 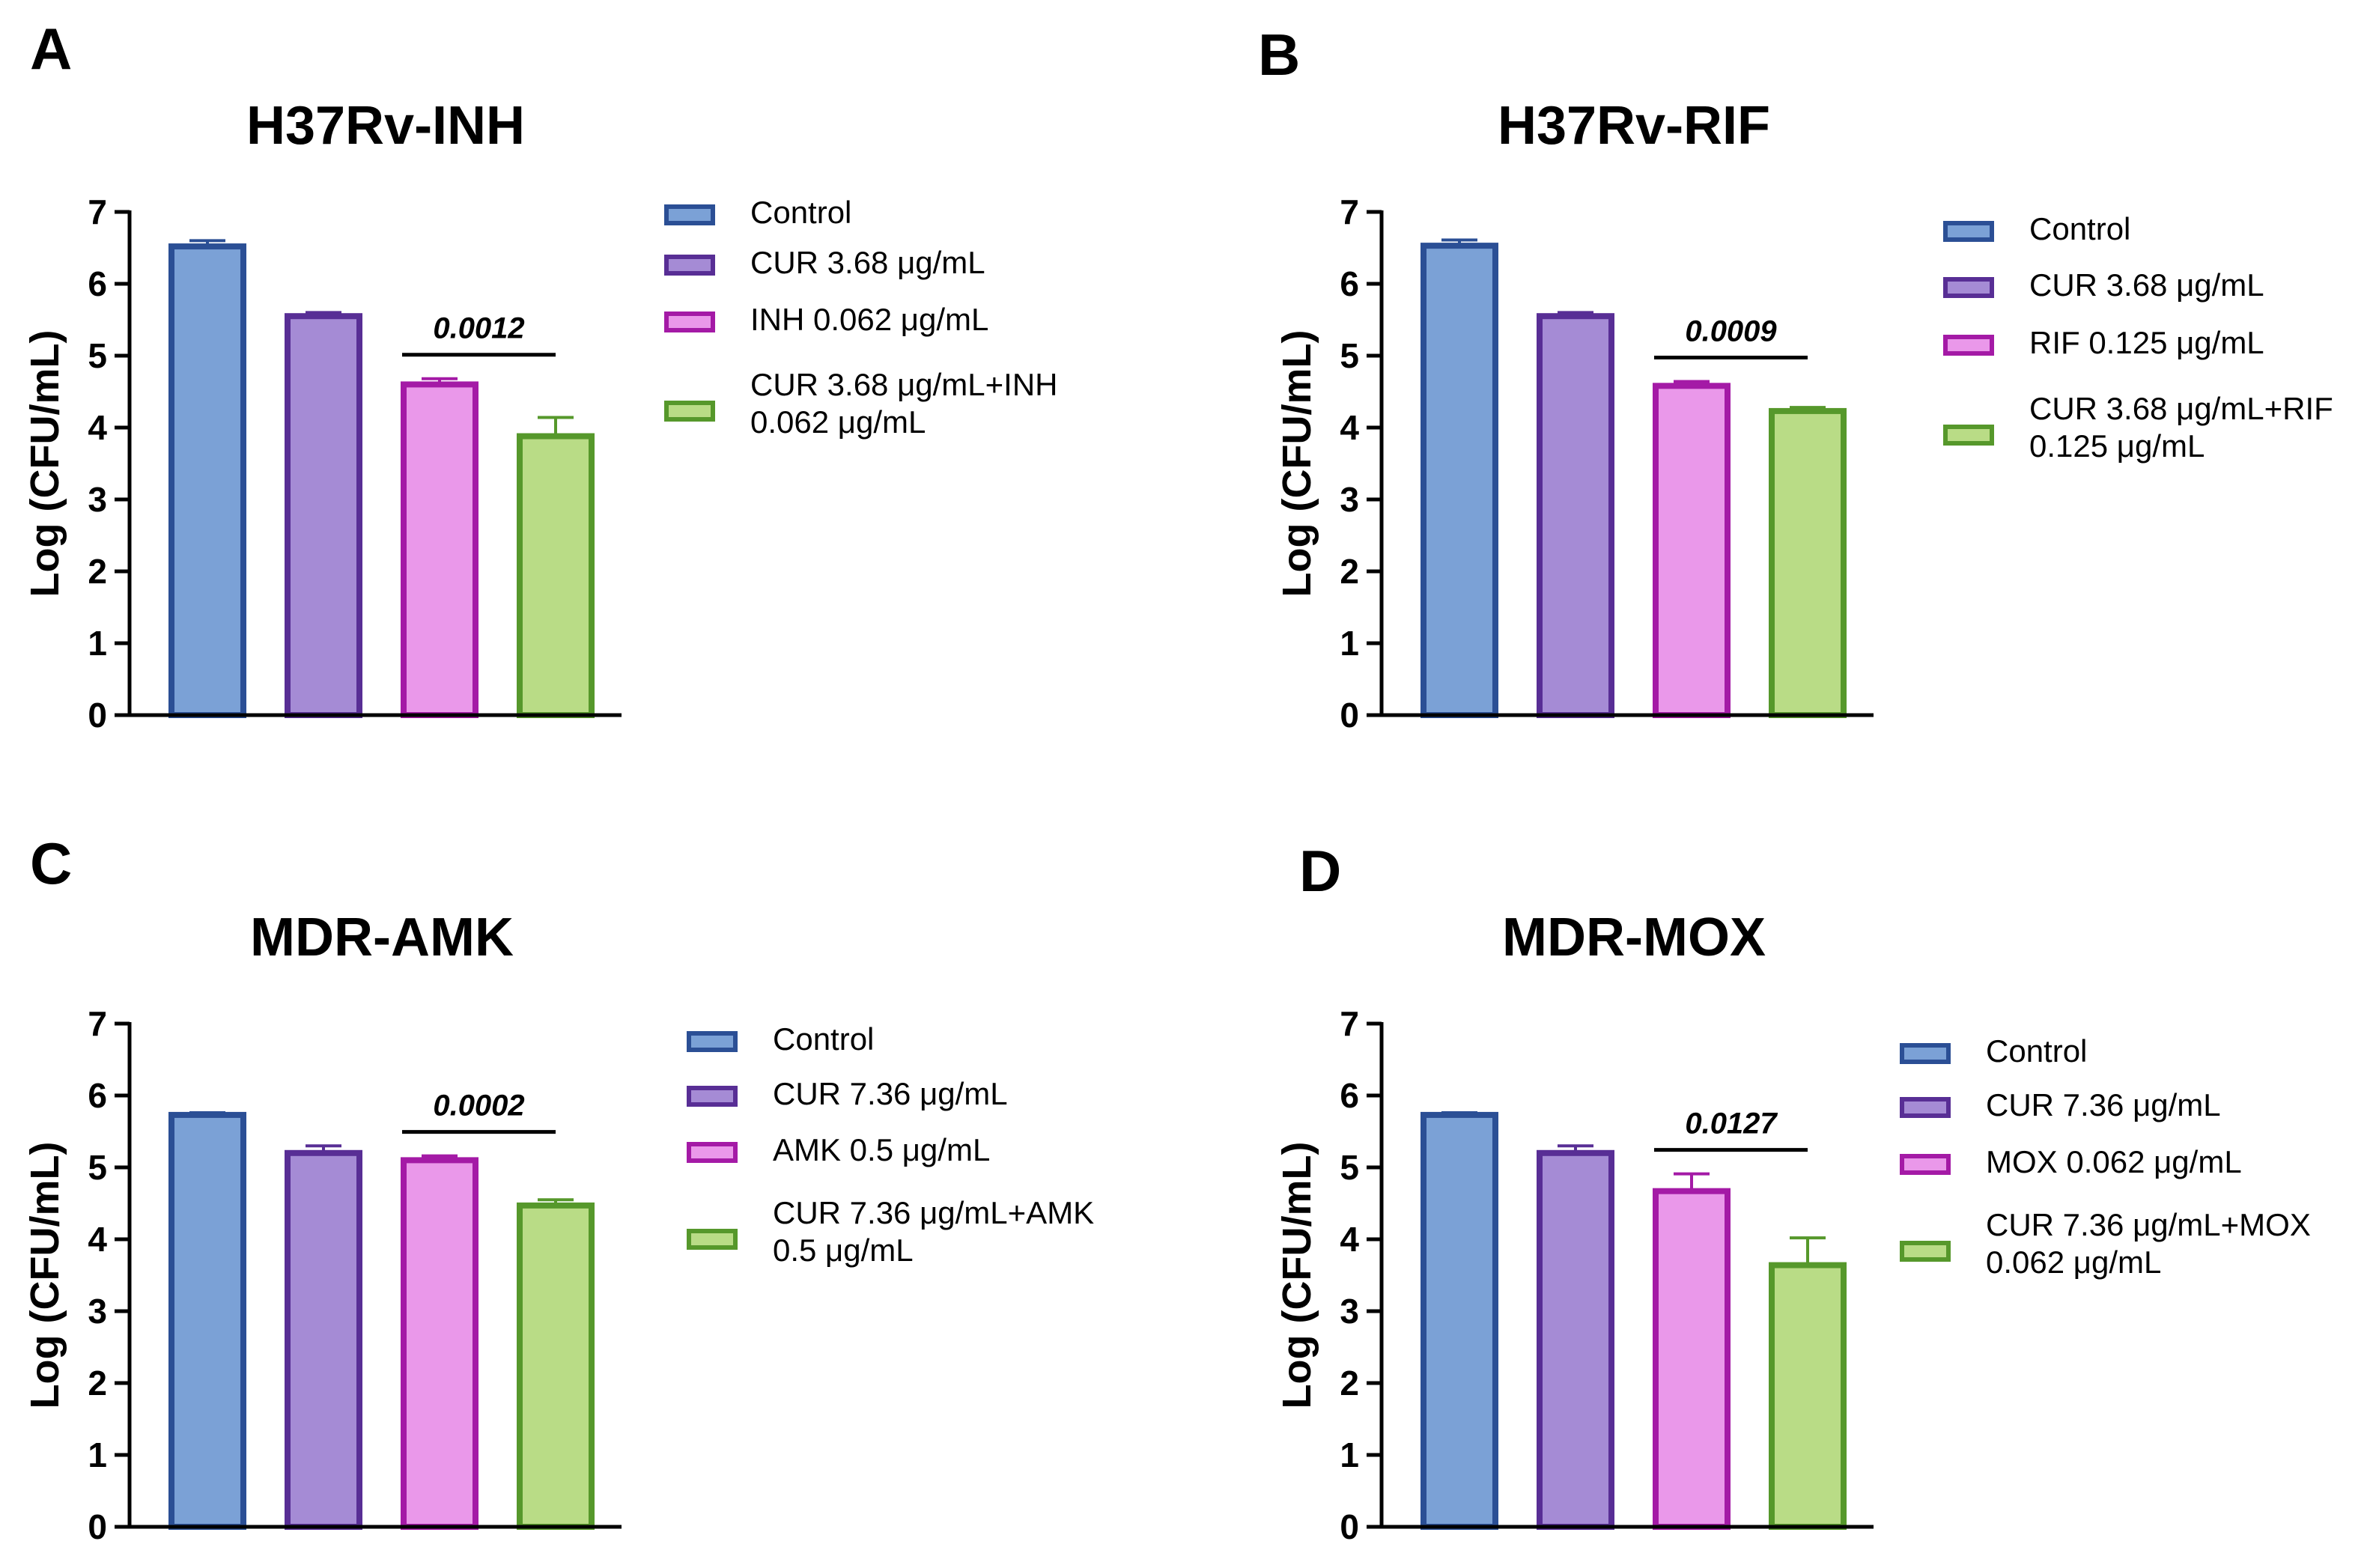 I want to click on p-value-label: 0.0002, so click(x=478, y=1106).